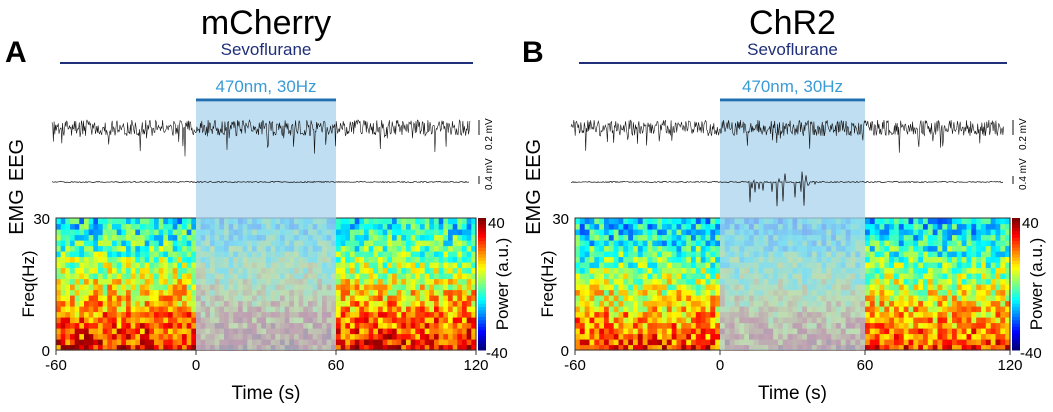 This screenshot has width=1053, height=412. Describe the element at coordinates (266, 49) in the screenshot. I see `drug-label: Sevoflurane` at that location.